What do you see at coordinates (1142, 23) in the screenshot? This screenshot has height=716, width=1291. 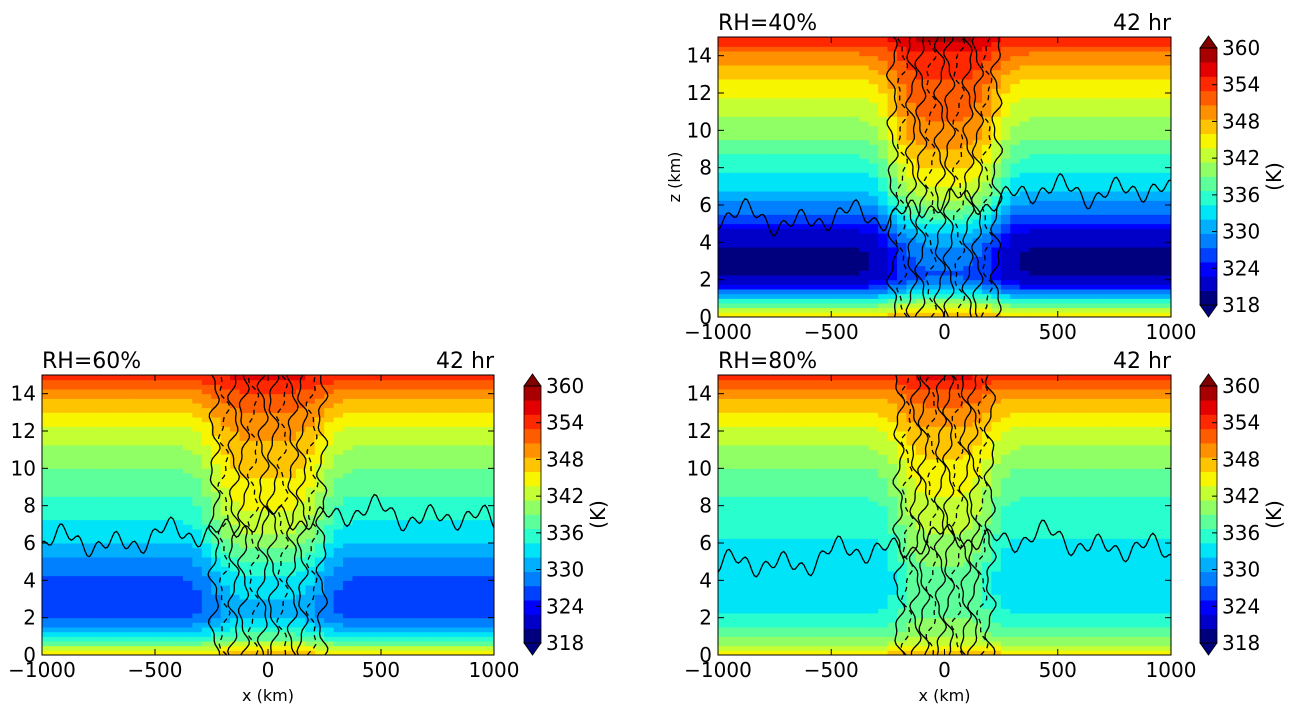 I see `panel-time: 42 hr` at bounding box center [1142, 23].